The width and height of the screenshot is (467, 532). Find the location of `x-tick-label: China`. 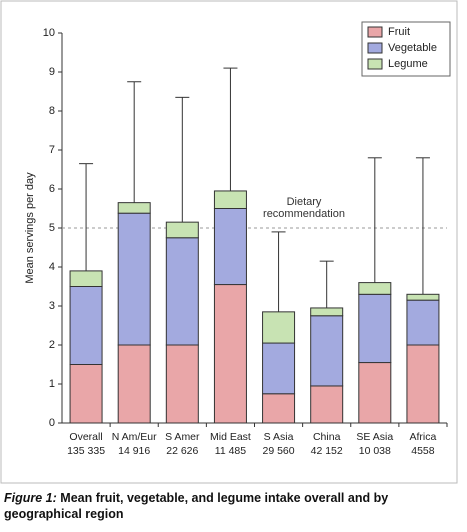

x-tick-label: China is located at coordinates (327, 437).